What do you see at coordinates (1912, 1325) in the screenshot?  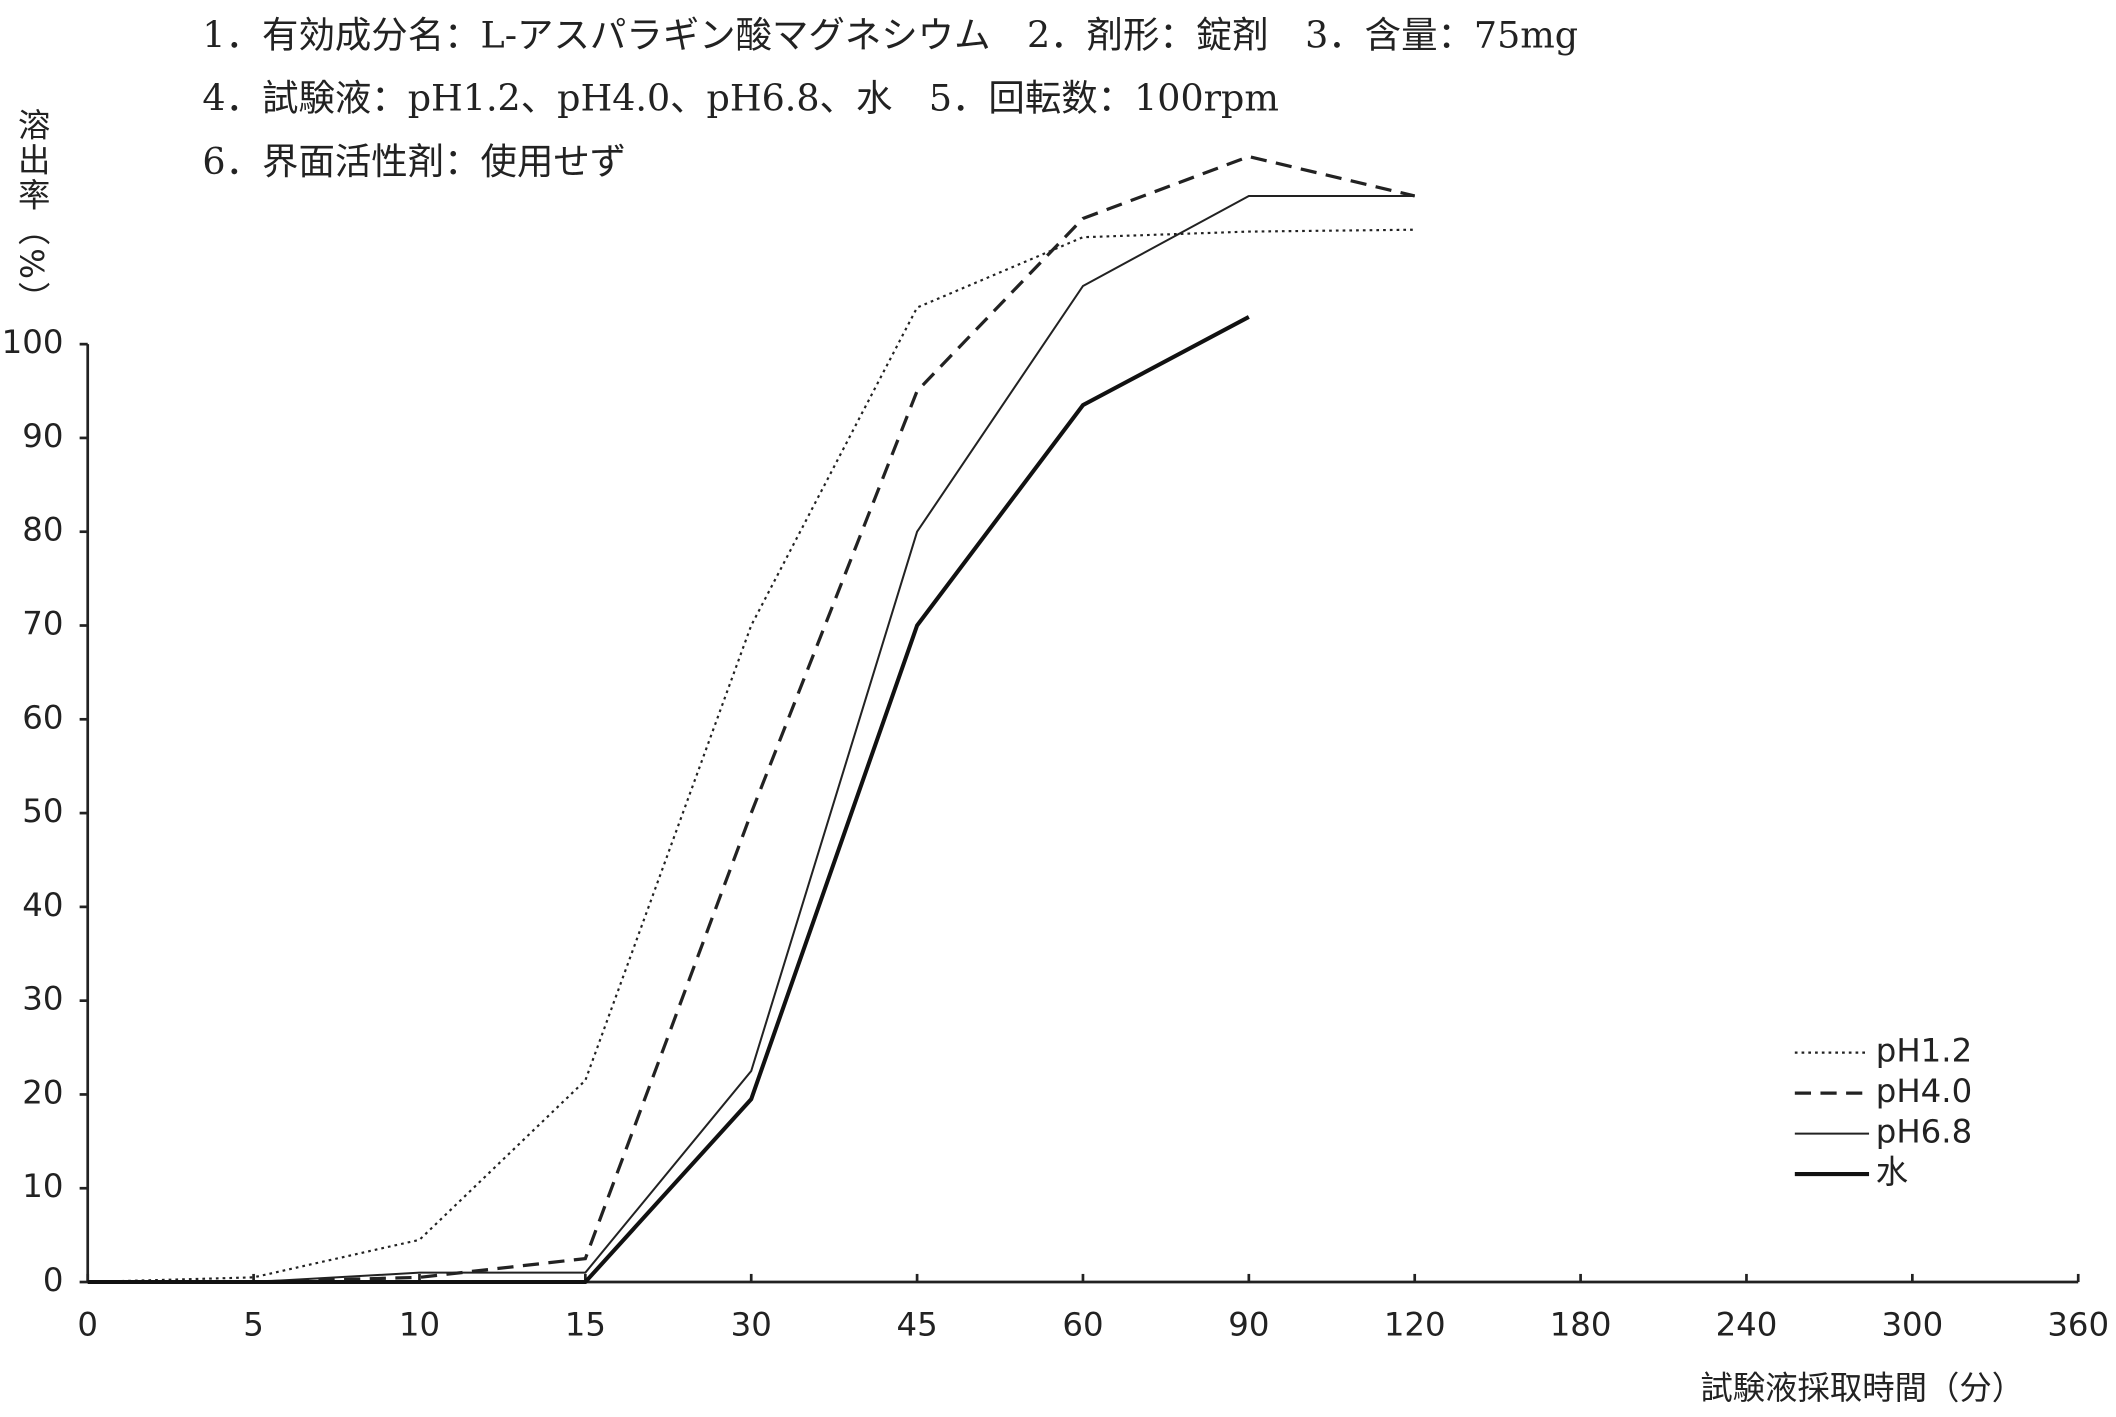 I see `x-tick-label: 300` at bounding box center [1912, 1325].